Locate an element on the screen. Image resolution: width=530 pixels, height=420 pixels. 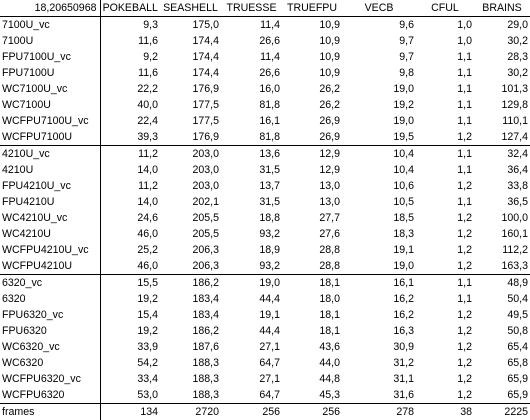
value-cell: 36,5 is located at coordinates (502, 202).